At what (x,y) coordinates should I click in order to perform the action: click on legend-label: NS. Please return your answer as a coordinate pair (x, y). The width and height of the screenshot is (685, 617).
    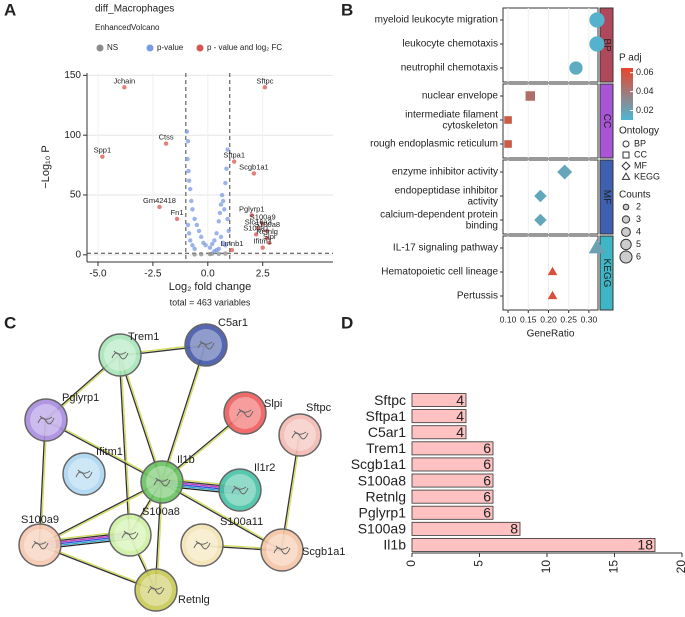
    Looking at the image, I should click on (112, 47).